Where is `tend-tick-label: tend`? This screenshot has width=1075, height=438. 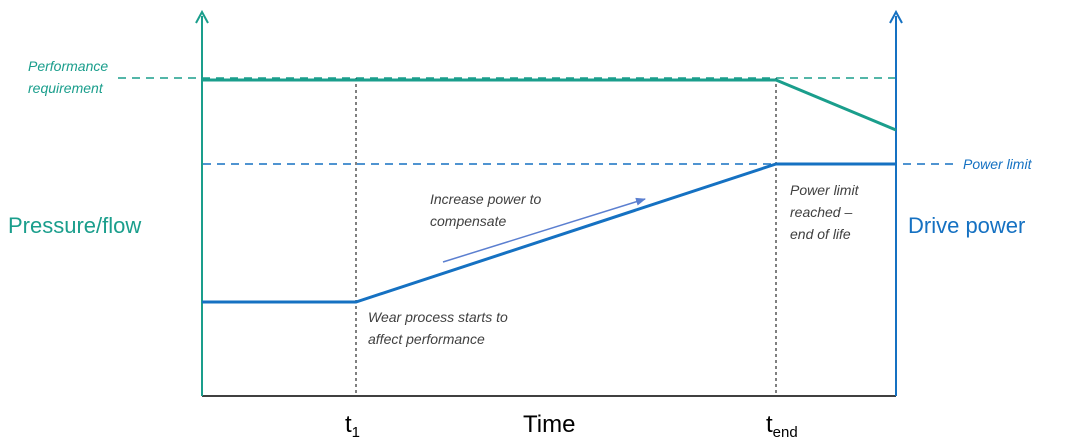 tend-tick-label: tend is located at coordinates (782, 424).